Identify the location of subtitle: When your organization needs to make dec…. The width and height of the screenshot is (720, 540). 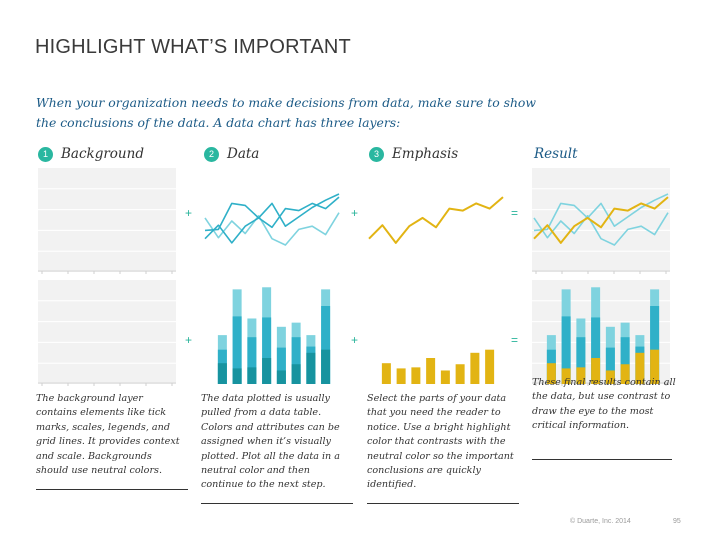
(286, 112).